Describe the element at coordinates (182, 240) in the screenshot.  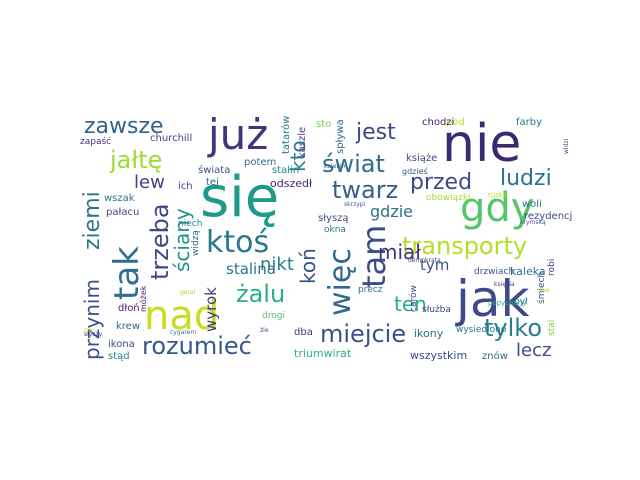
I see `word-sciany: ściany` at that location.